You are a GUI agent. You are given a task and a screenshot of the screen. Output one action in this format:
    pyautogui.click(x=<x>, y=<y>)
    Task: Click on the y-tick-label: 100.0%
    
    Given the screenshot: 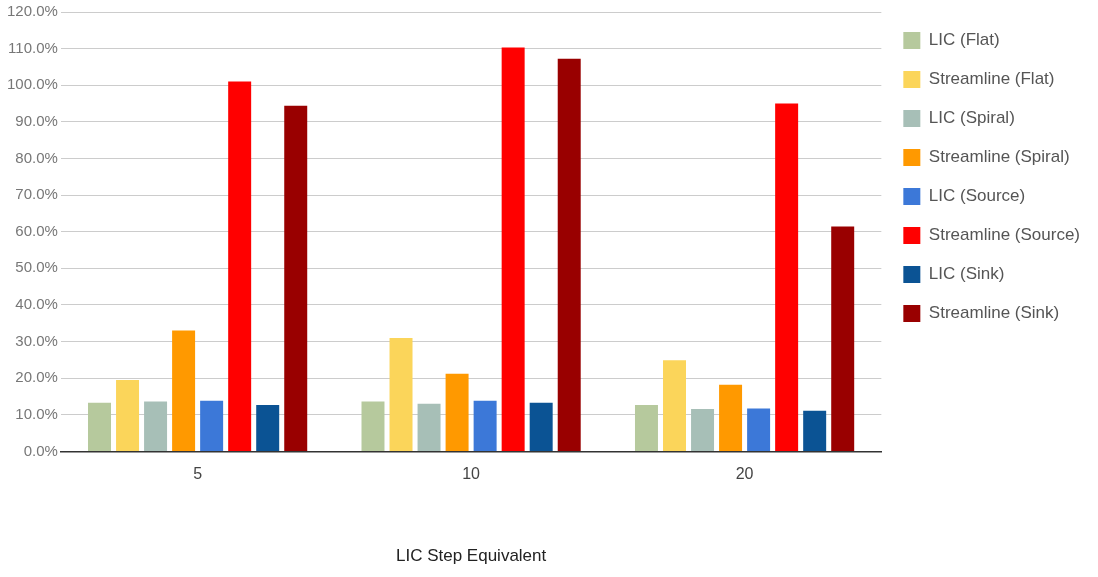 What is the action you would take?
    pyautogui.click(x=32, y=84)
    